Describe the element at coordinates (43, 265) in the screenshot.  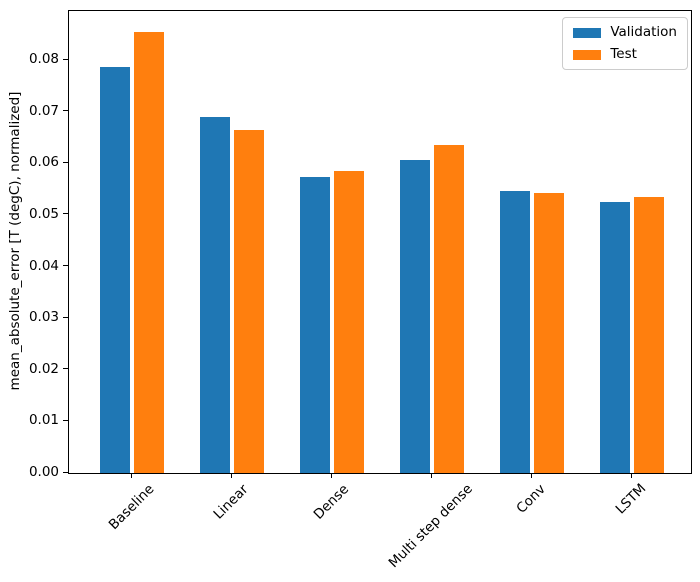
I see `y-tick-label: 0.04` at that location.